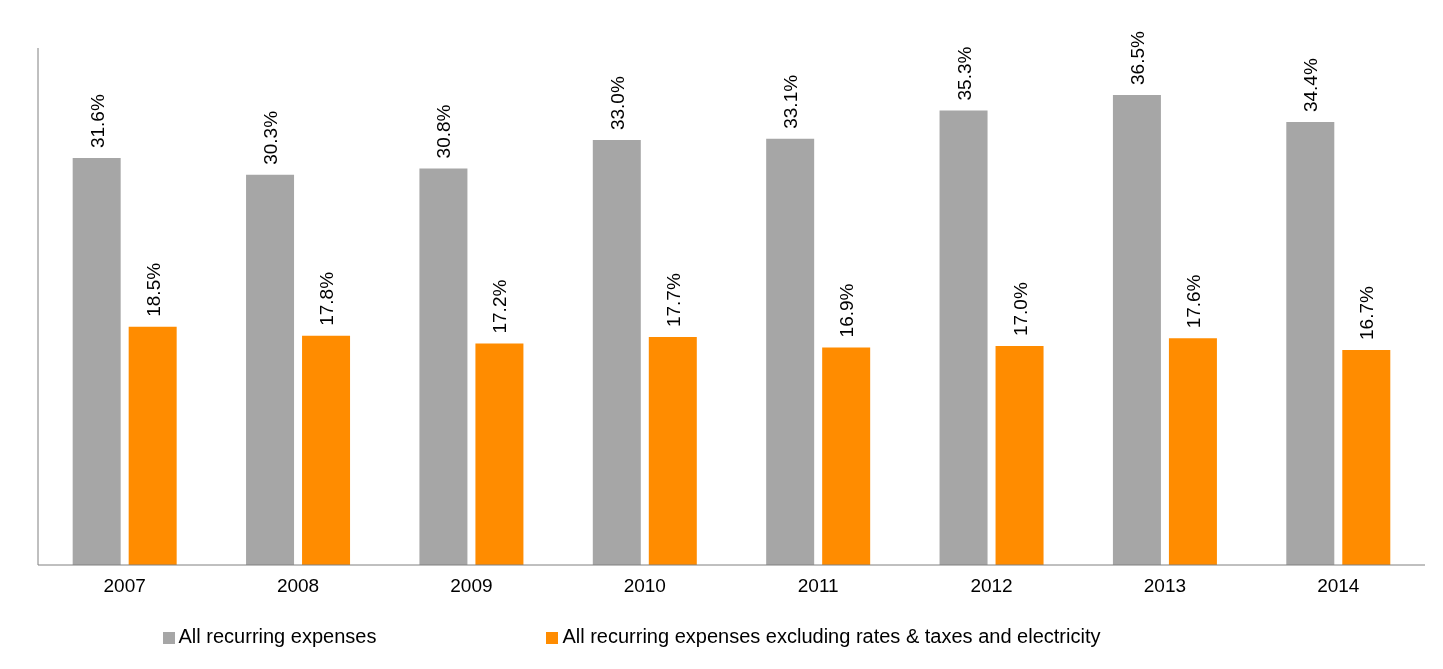  I want to click on x-tick-label: 2014, so click(1338, 586).